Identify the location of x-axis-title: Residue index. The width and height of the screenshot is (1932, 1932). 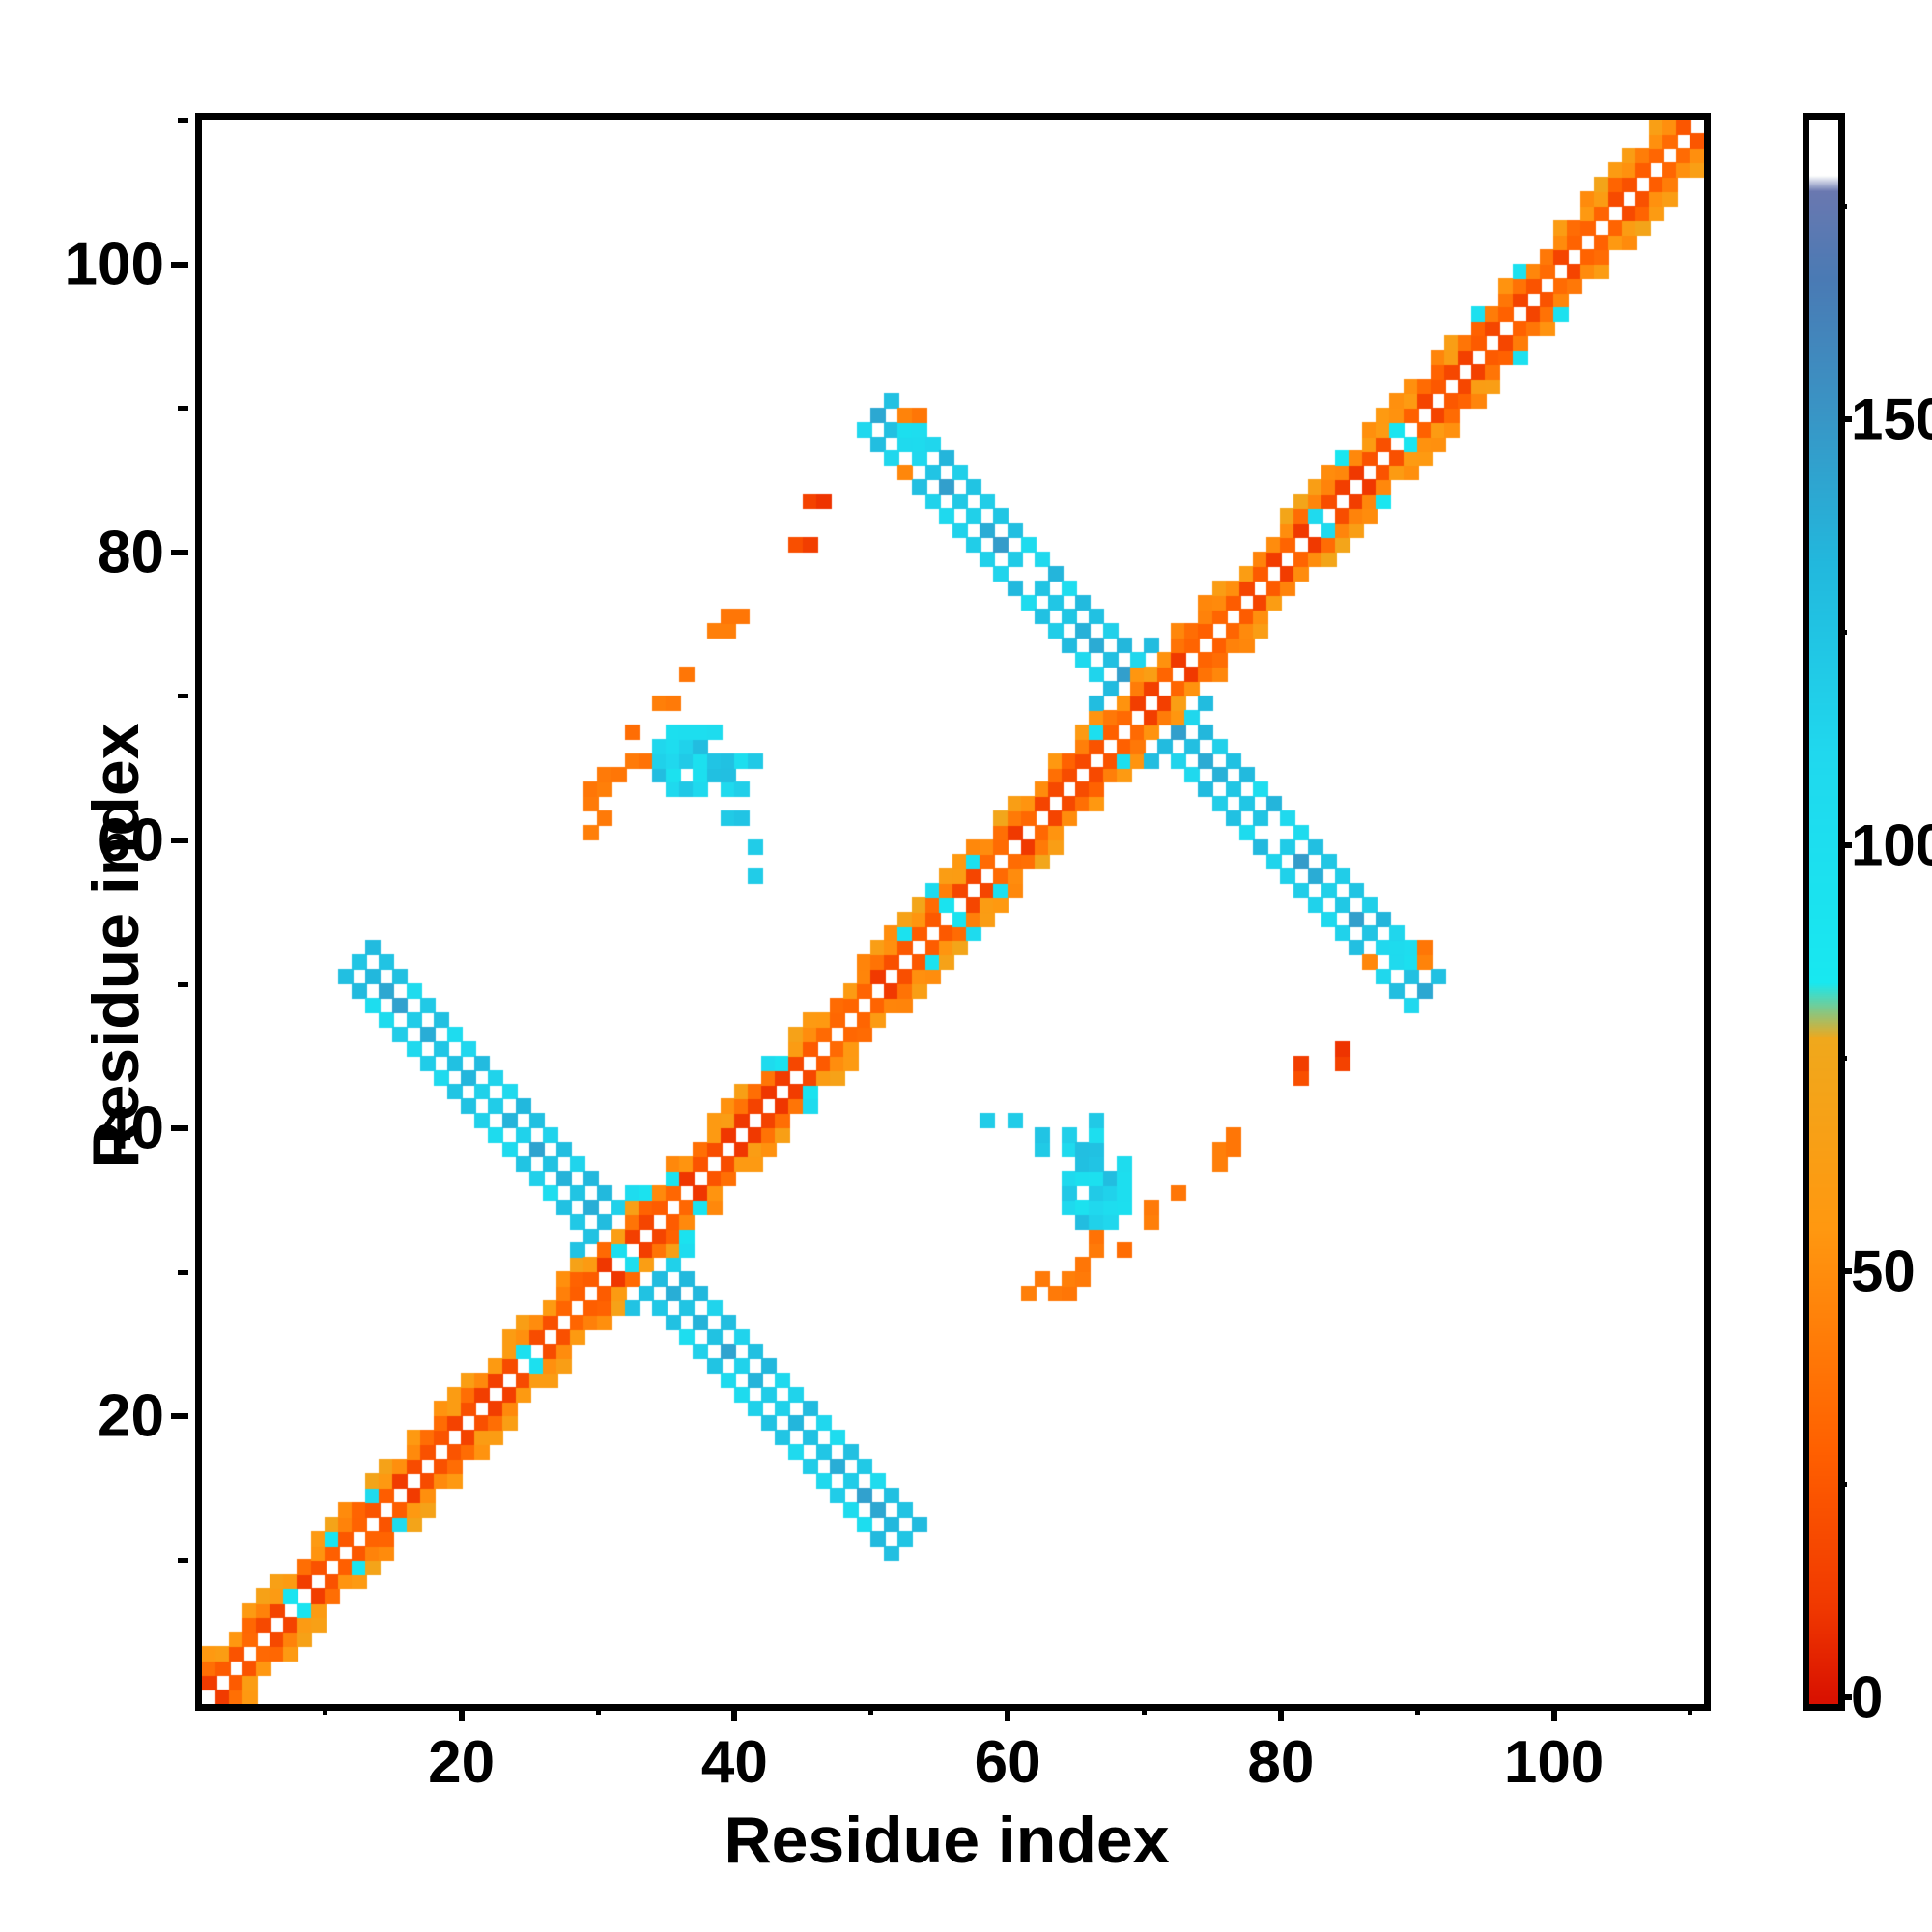
(947, 1840).